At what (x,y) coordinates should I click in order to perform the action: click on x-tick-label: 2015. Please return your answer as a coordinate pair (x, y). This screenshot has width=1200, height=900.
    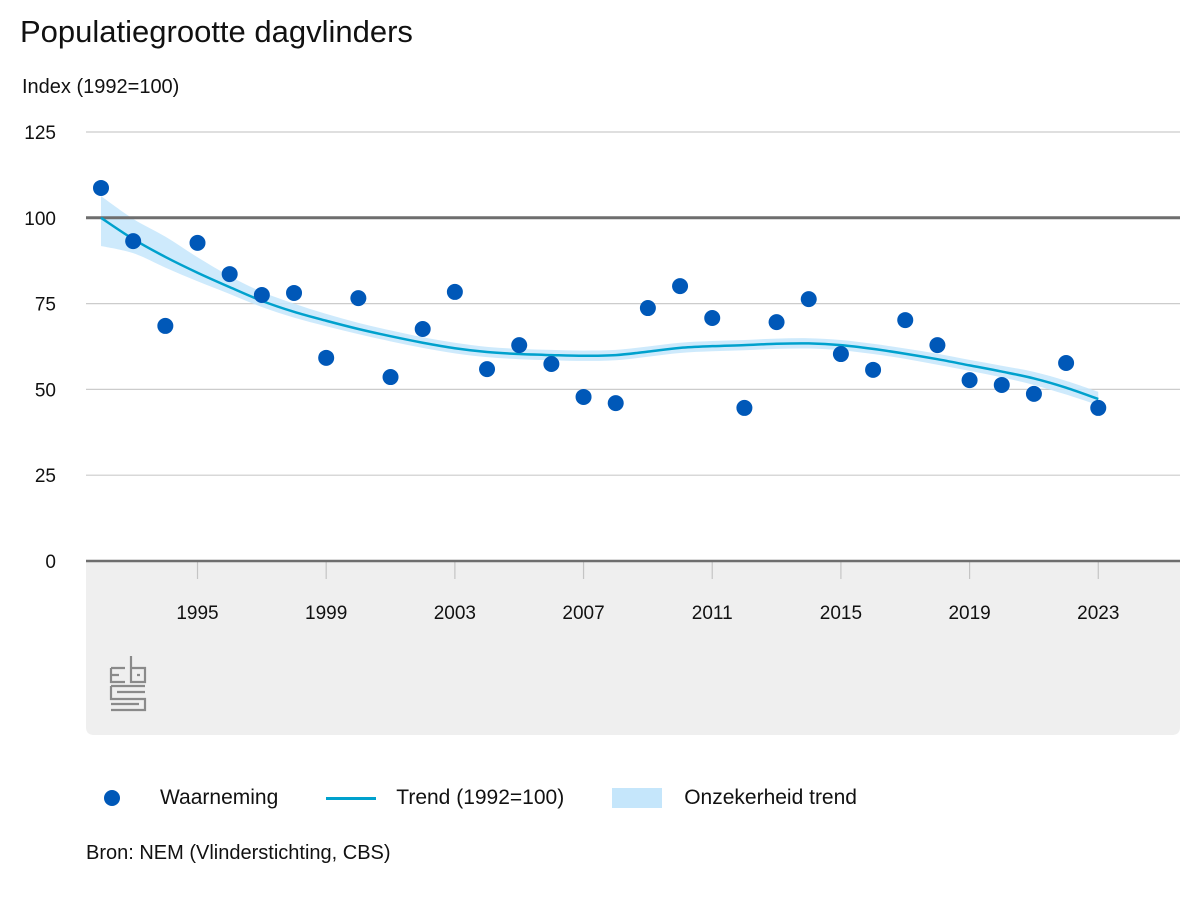
    Looking at the image, I should click on (841, 613).